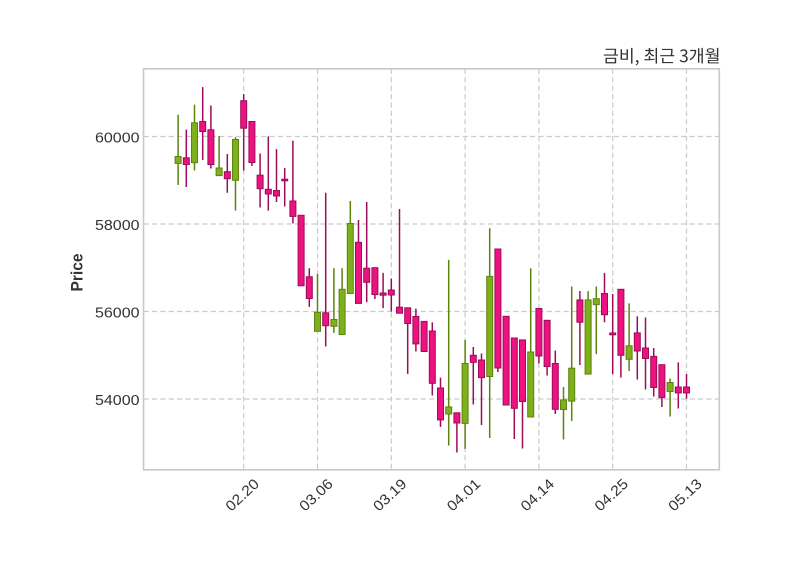 The height and width of the screenshot is (580, 800). What do you see at coordinates (117, 401) in the screenshot?
I see `svg-text: 54000` at bounding box center [117, 401].